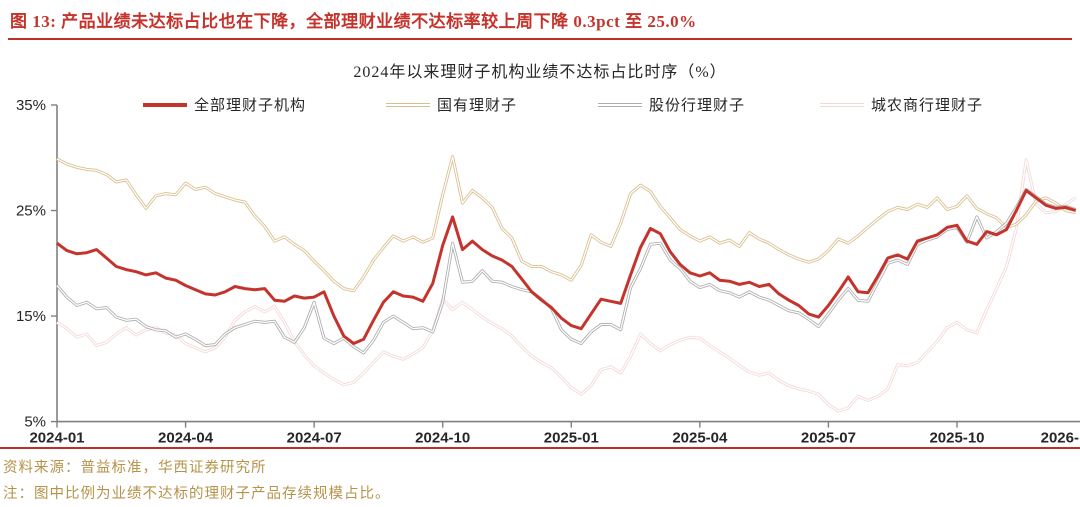 This screenshot has width=1080, height=507. I want to click on legend-swatch-股份行理财子, so click(620, 104).